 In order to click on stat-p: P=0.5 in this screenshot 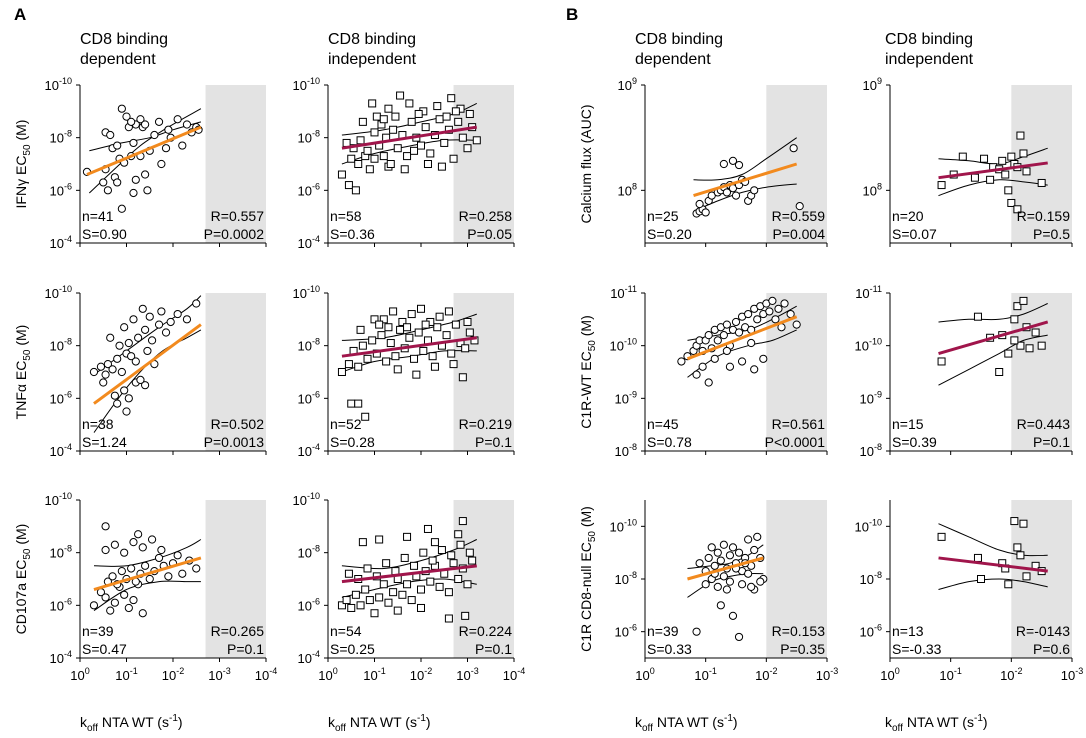, I will do `click(1051, 234)`.